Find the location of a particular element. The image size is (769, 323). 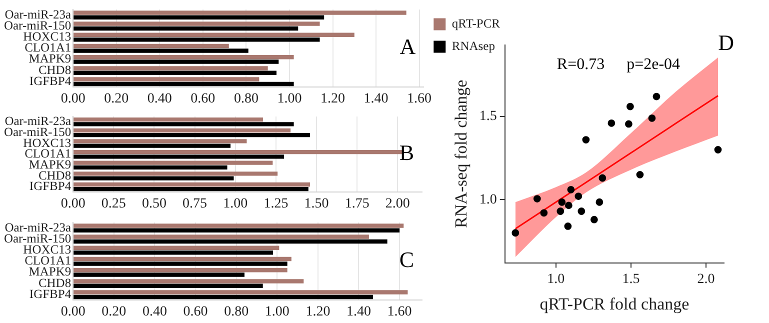

annotation: A is located at coordinates (408, 47).